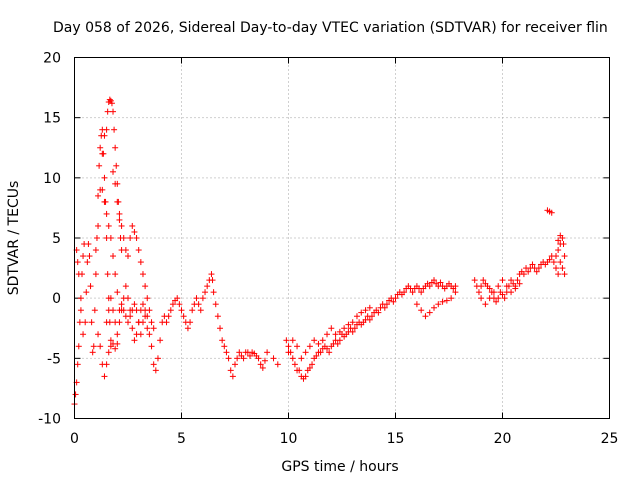  Describe the element at coordinates (52, 119) in the screenshot. I see `y-tick-label: 15` at that location.